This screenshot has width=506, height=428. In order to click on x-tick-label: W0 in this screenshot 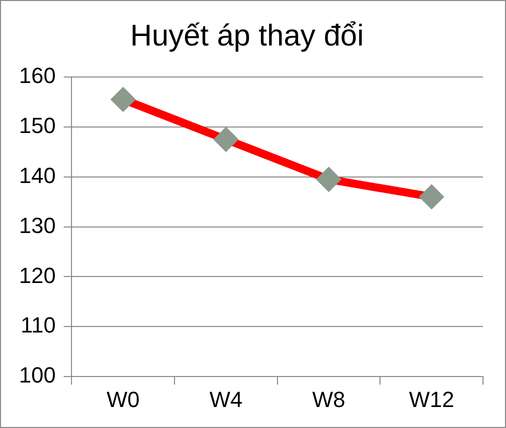, I will do `click(123, 399)`.